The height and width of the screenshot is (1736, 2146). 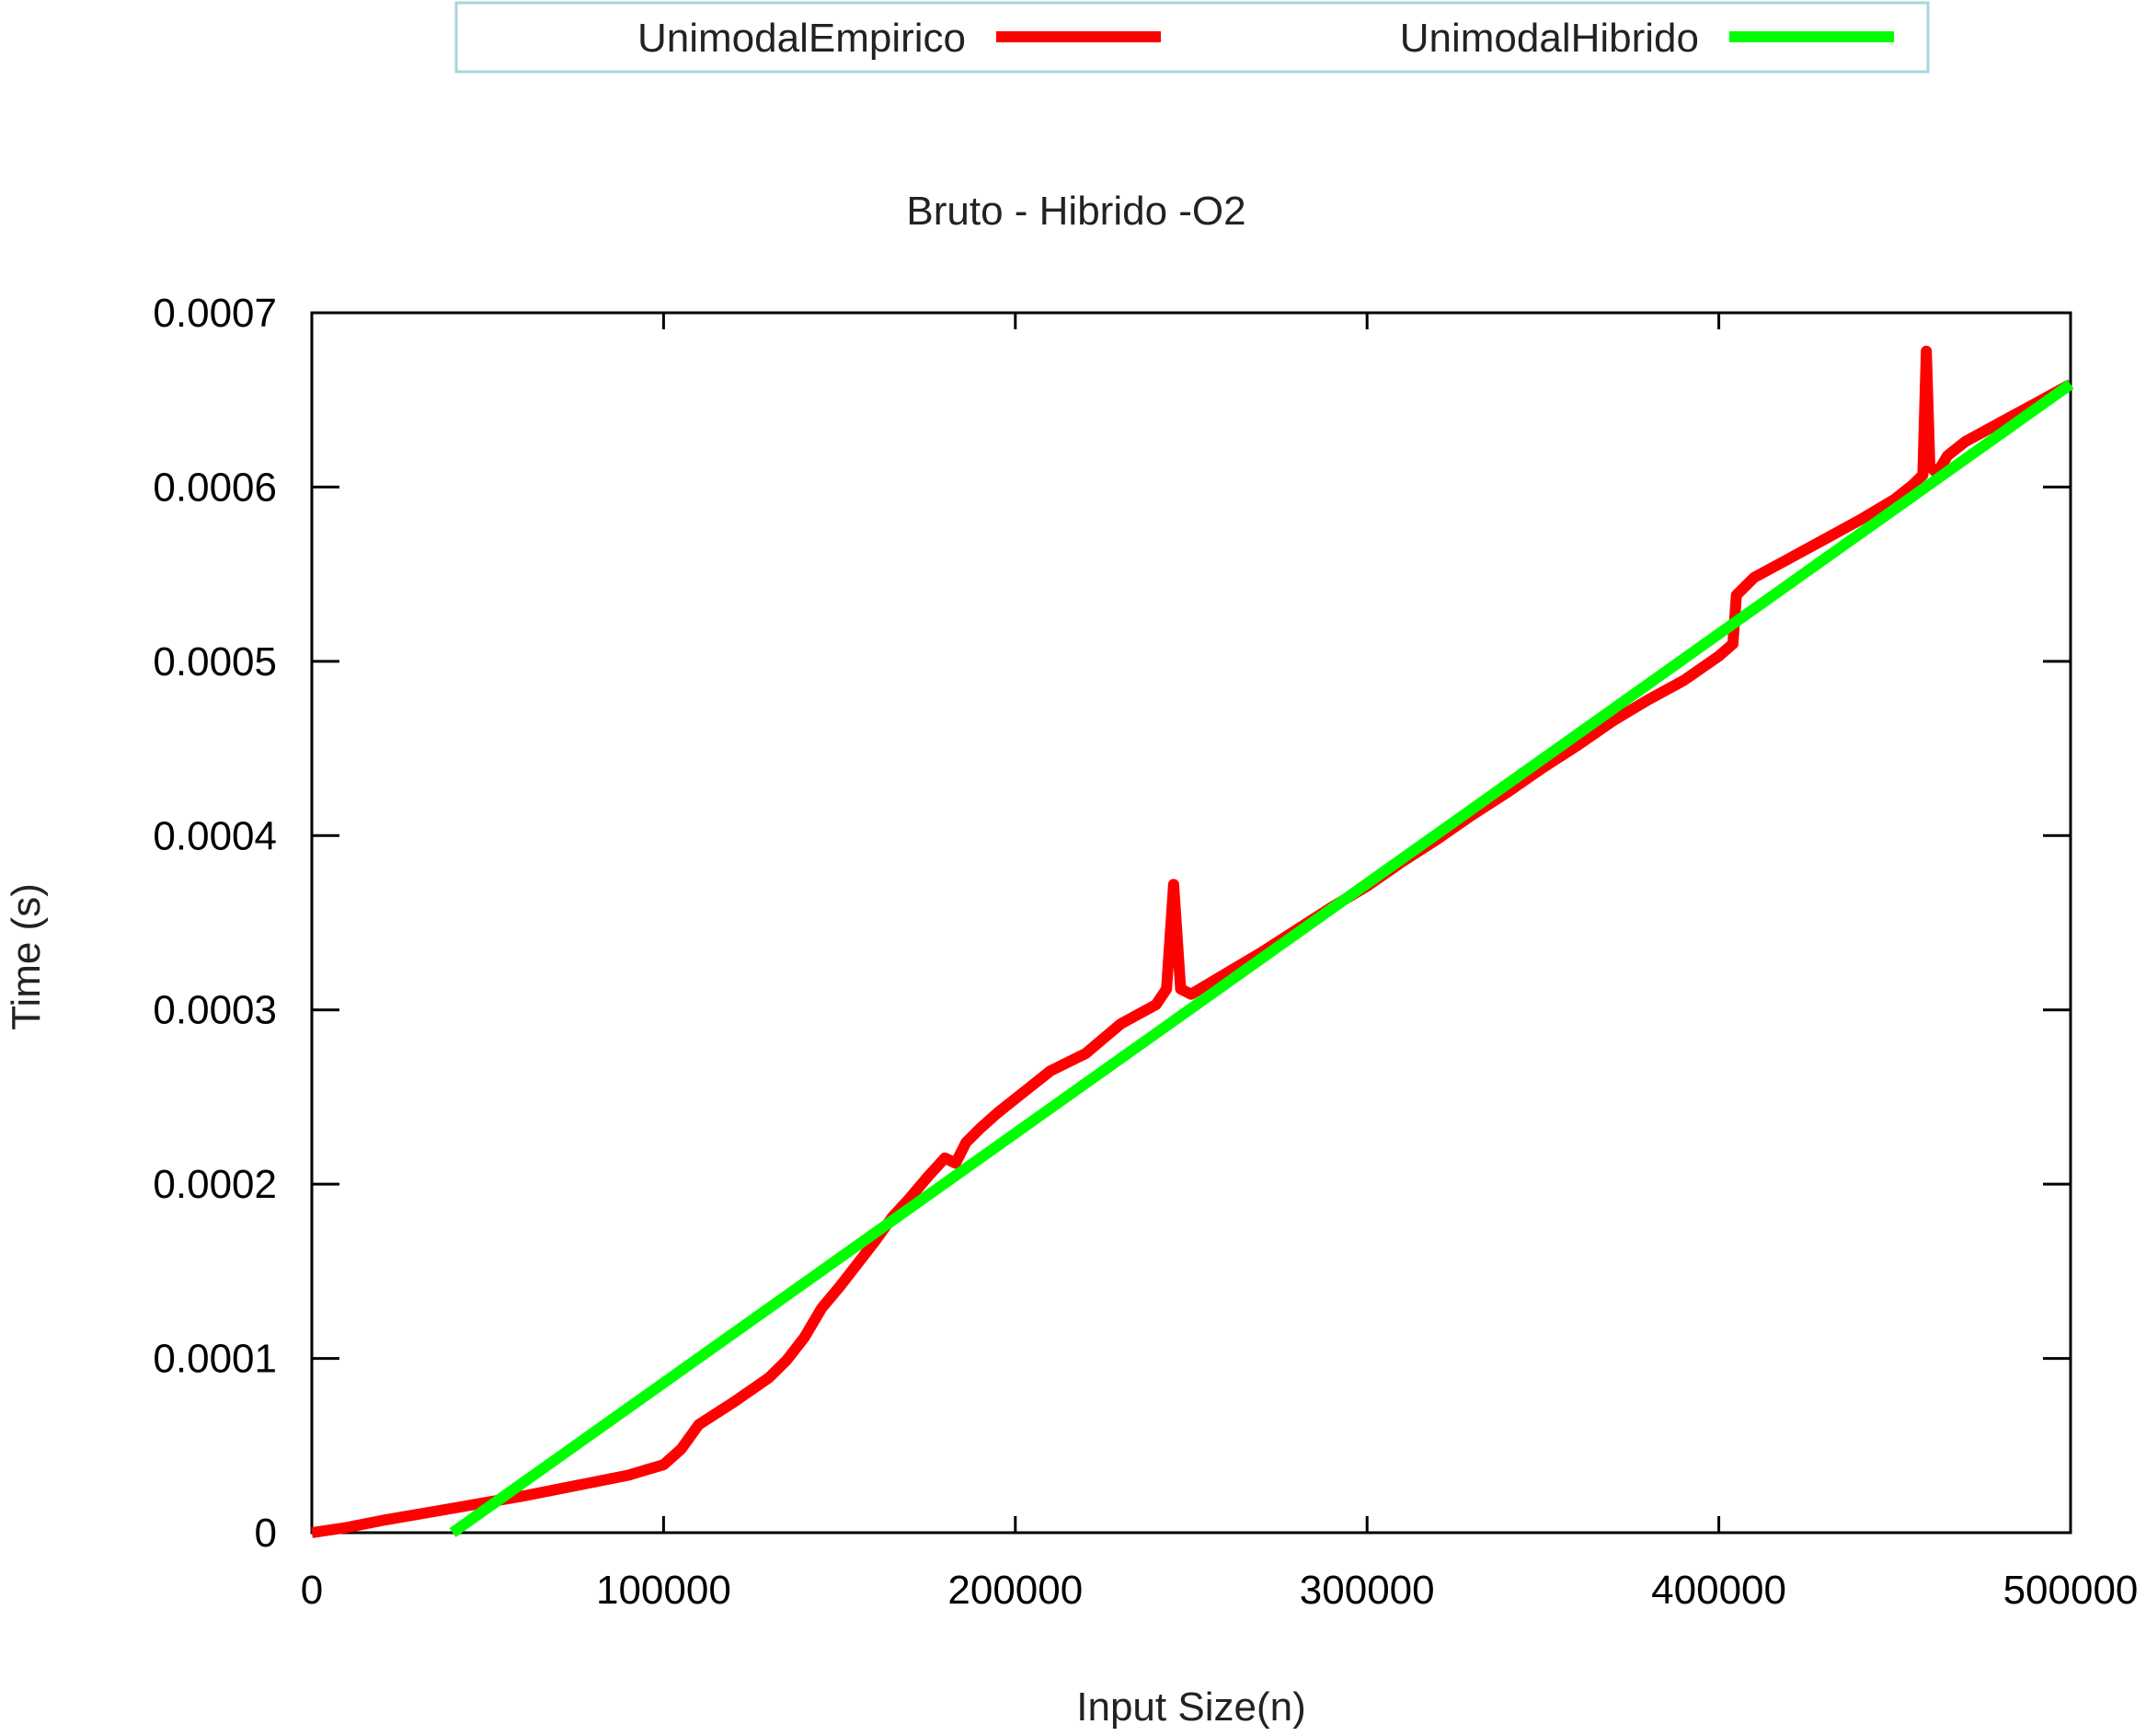 What do you see at coordinates (1015, 1591) in the screenshot?
I see `x-tick-label: 200000` at bounding box center [1015, 1591].